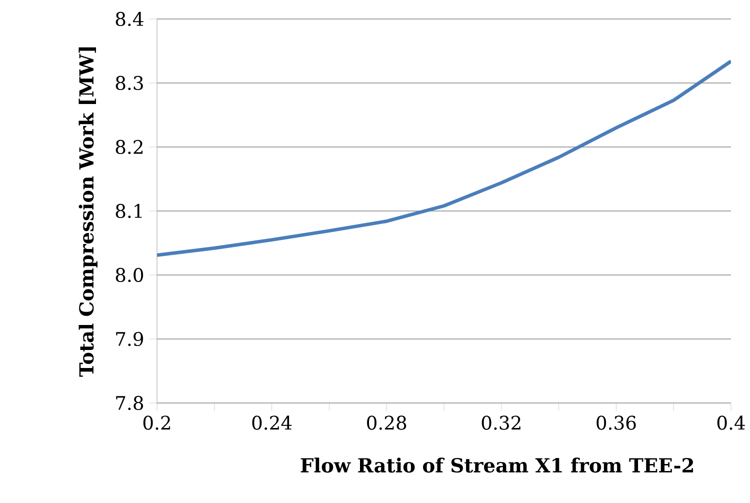  What do you see at coordinates (272, 423) in the screenshot?
I see `x-tick-label: 0.24` at bounding box center [272, 423].